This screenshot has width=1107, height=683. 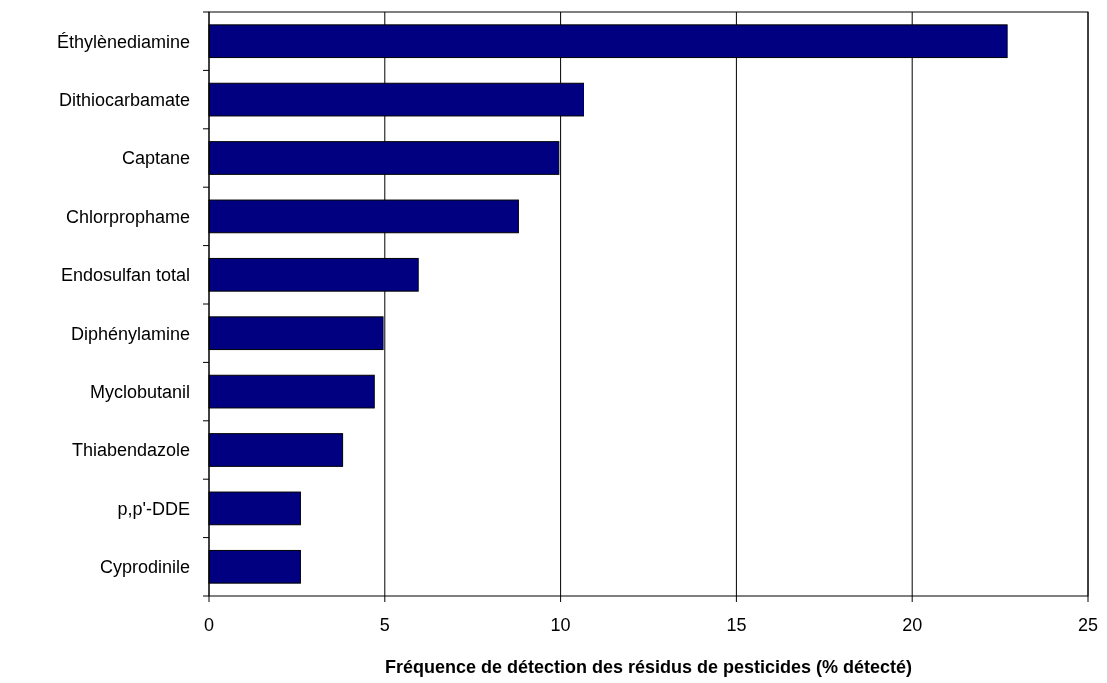 I want to click on x-tick-label: 25, so click(x=1088, y=625).